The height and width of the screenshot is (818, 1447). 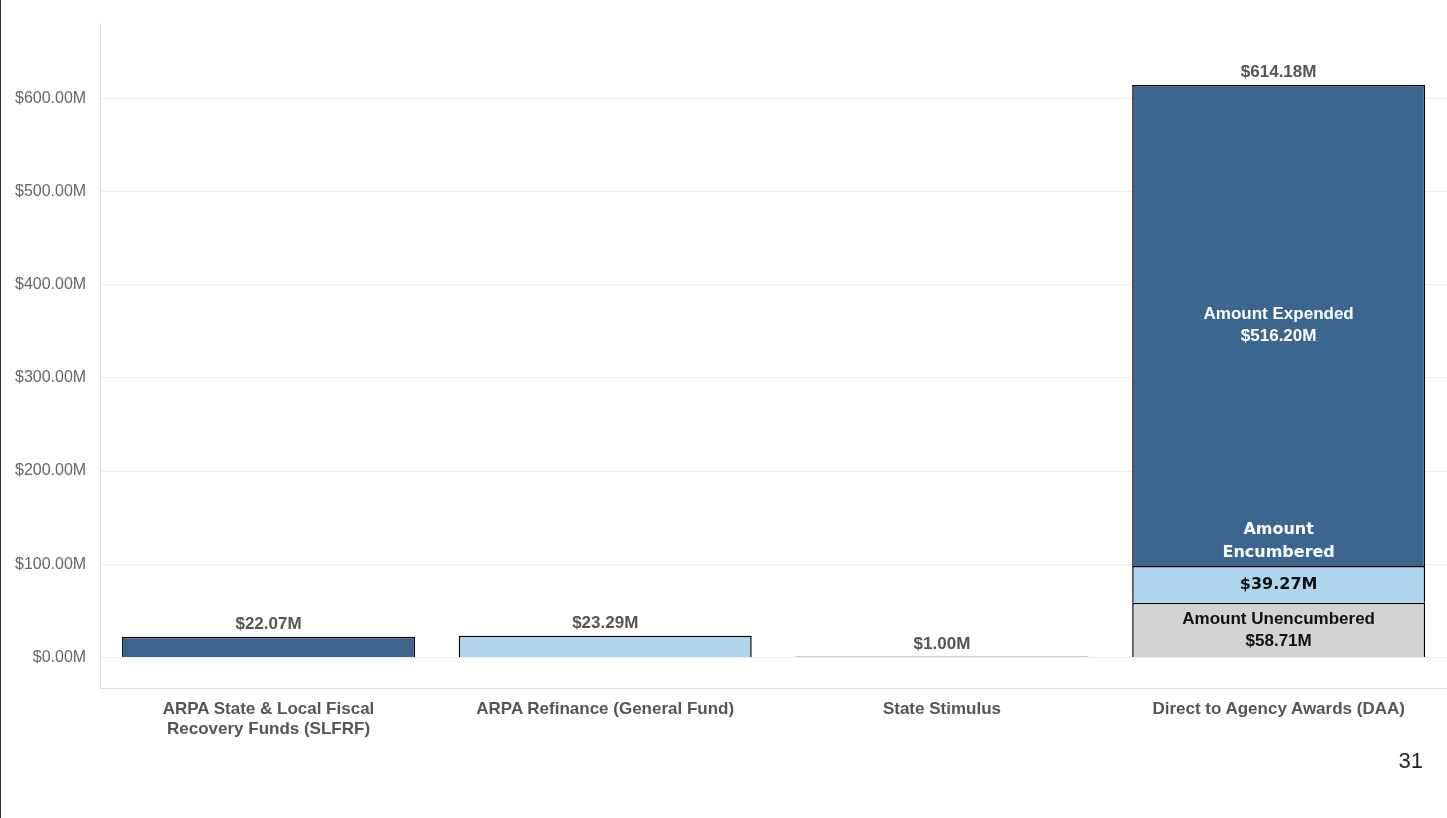 What do you see at coordinates (268, 719) in the screenshot?
I see `x-tick-label: ARPA State & Local Fiscal Recovery Funds (SLFRF)` at bounding box center [268, 719].